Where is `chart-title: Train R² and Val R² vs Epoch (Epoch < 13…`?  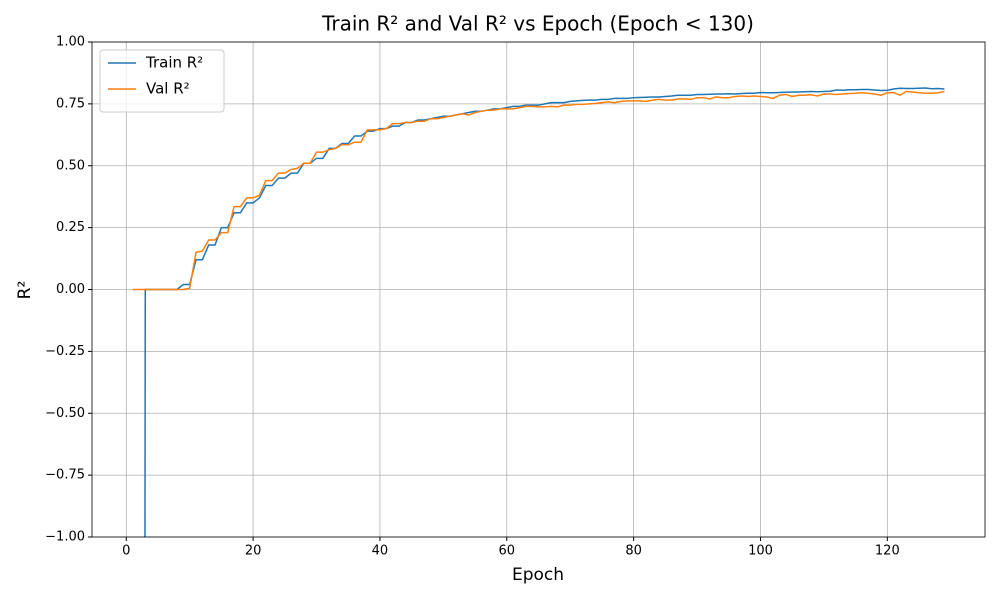 chart-title: Train R² and Val R² vs Epoch (Epoch < 13… is located at coordinates (537, 24).